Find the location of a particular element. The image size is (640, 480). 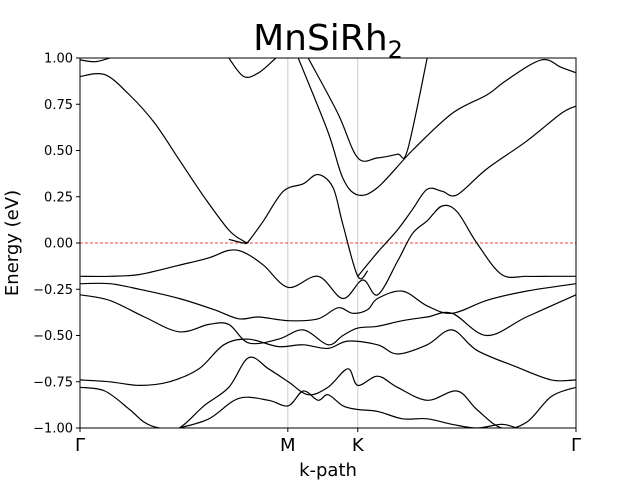

y-tick-label: −0.75 is located at coordinates (53, 382).